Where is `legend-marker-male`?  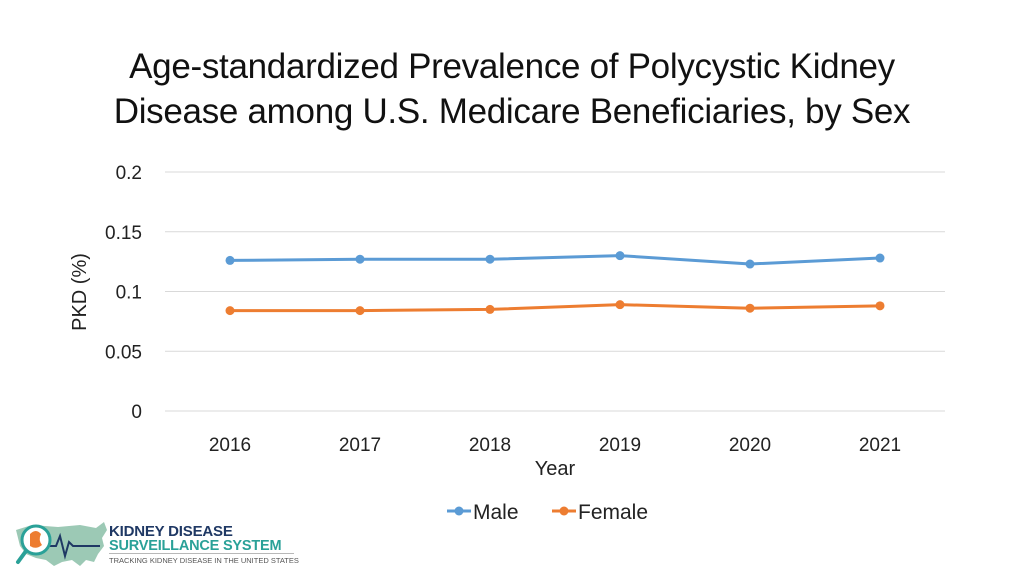 legend-marker-male is located at coordinates (459, 511).